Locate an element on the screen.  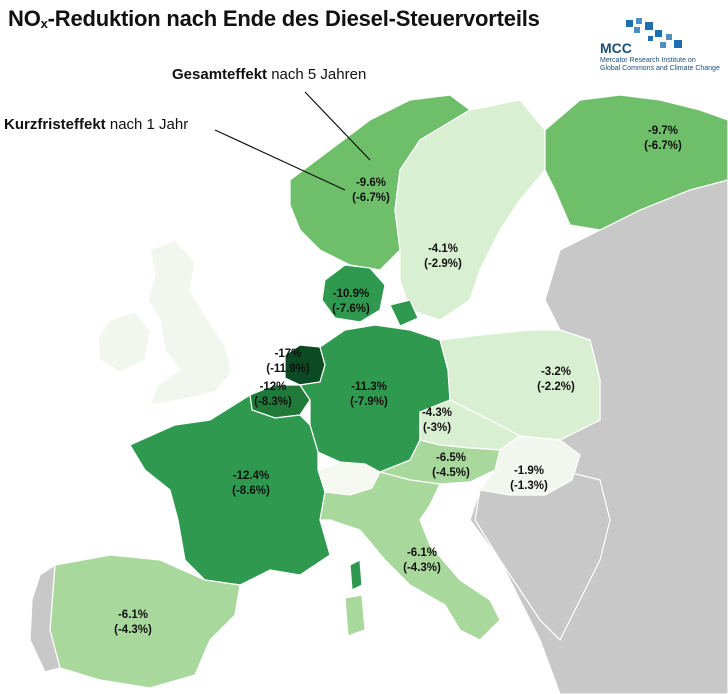
value-total-hungary: -1.9% is located at coordinates (529, 471).